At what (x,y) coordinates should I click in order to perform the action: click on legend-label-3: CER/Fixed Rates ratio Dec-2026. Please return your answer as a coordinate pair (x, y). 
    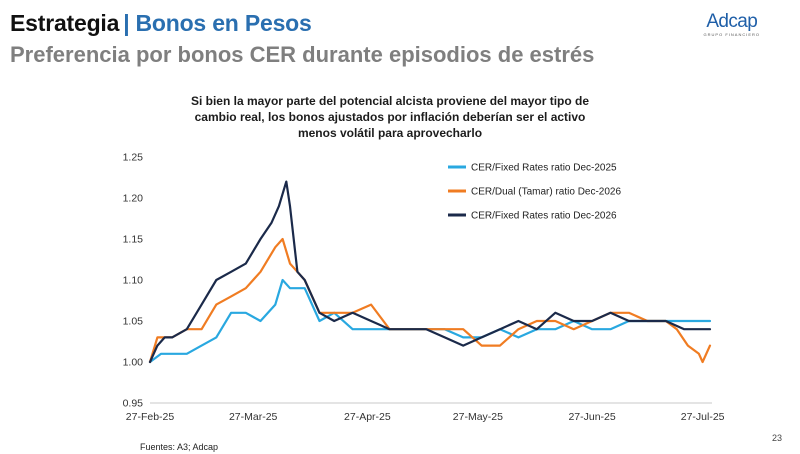
    Looking at the image, I should click on (544, 216).